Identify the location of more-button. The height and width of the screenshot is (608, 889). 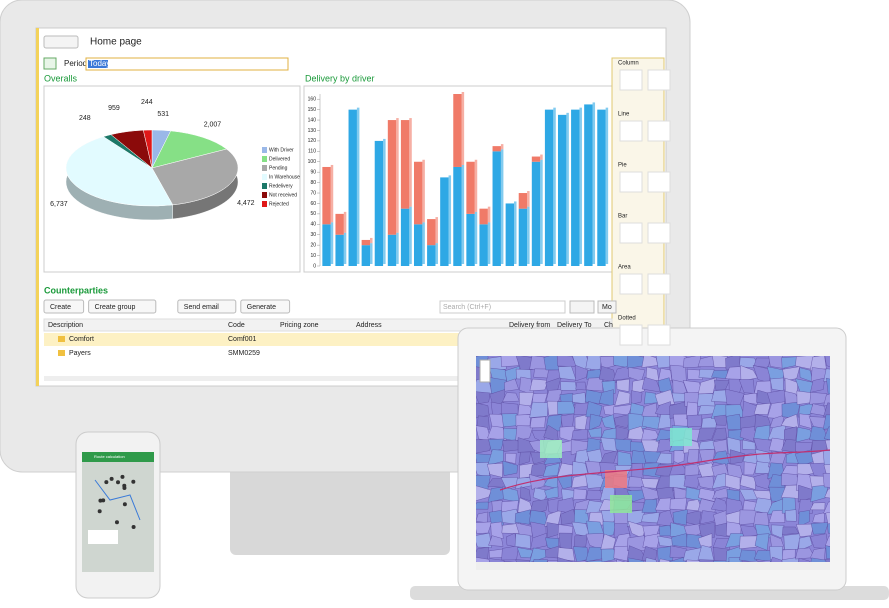
(607, 307).